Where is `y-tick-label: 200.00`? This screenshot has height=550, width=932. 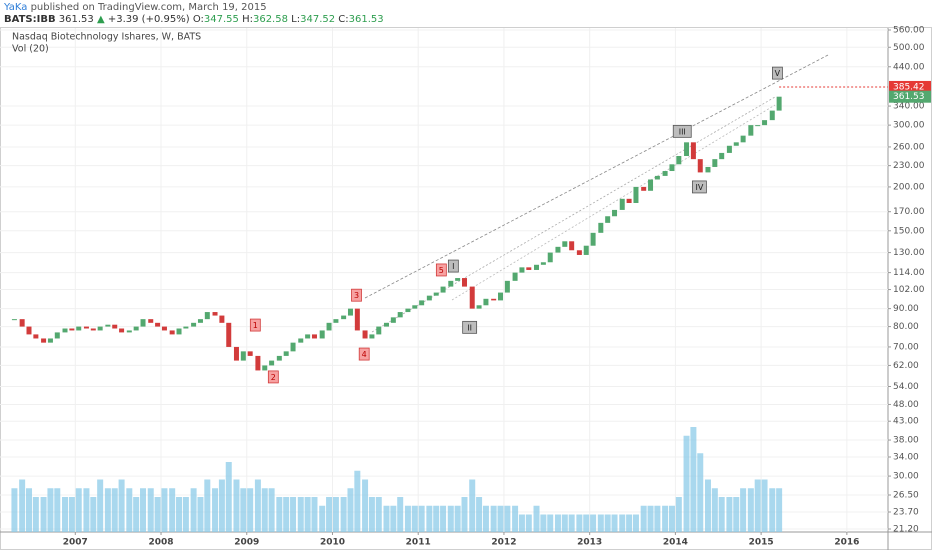
y-tick-label: 200.00 is located at coordinates (909, 187).